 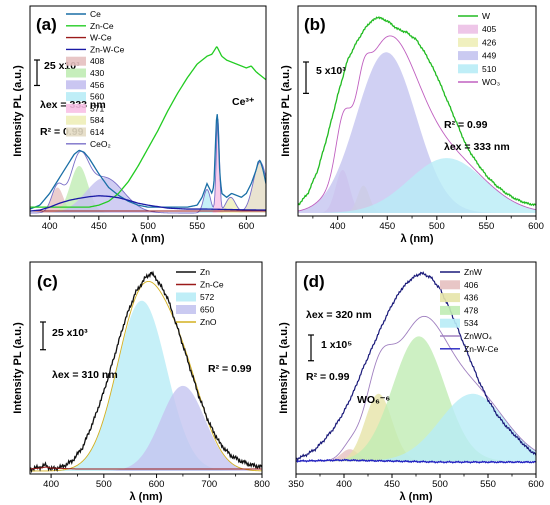 I want to click on panel-label: (a), so click(x=46, y=24).